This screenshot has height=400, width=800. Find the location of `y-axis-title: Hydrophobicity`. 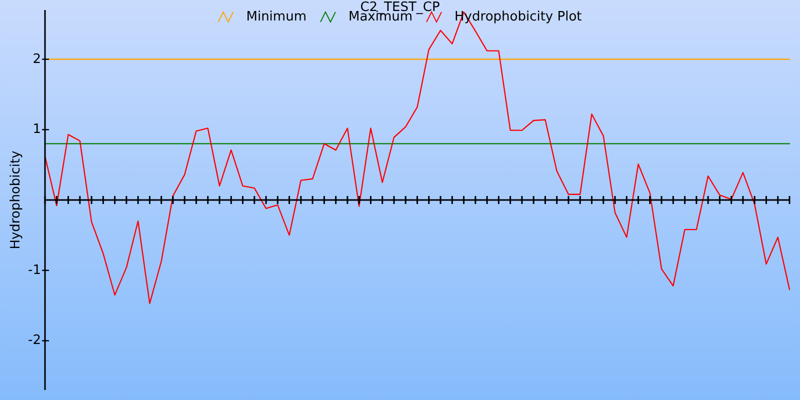

y-axis-title: Hydrophobicity is located at coordinates (16, 200).